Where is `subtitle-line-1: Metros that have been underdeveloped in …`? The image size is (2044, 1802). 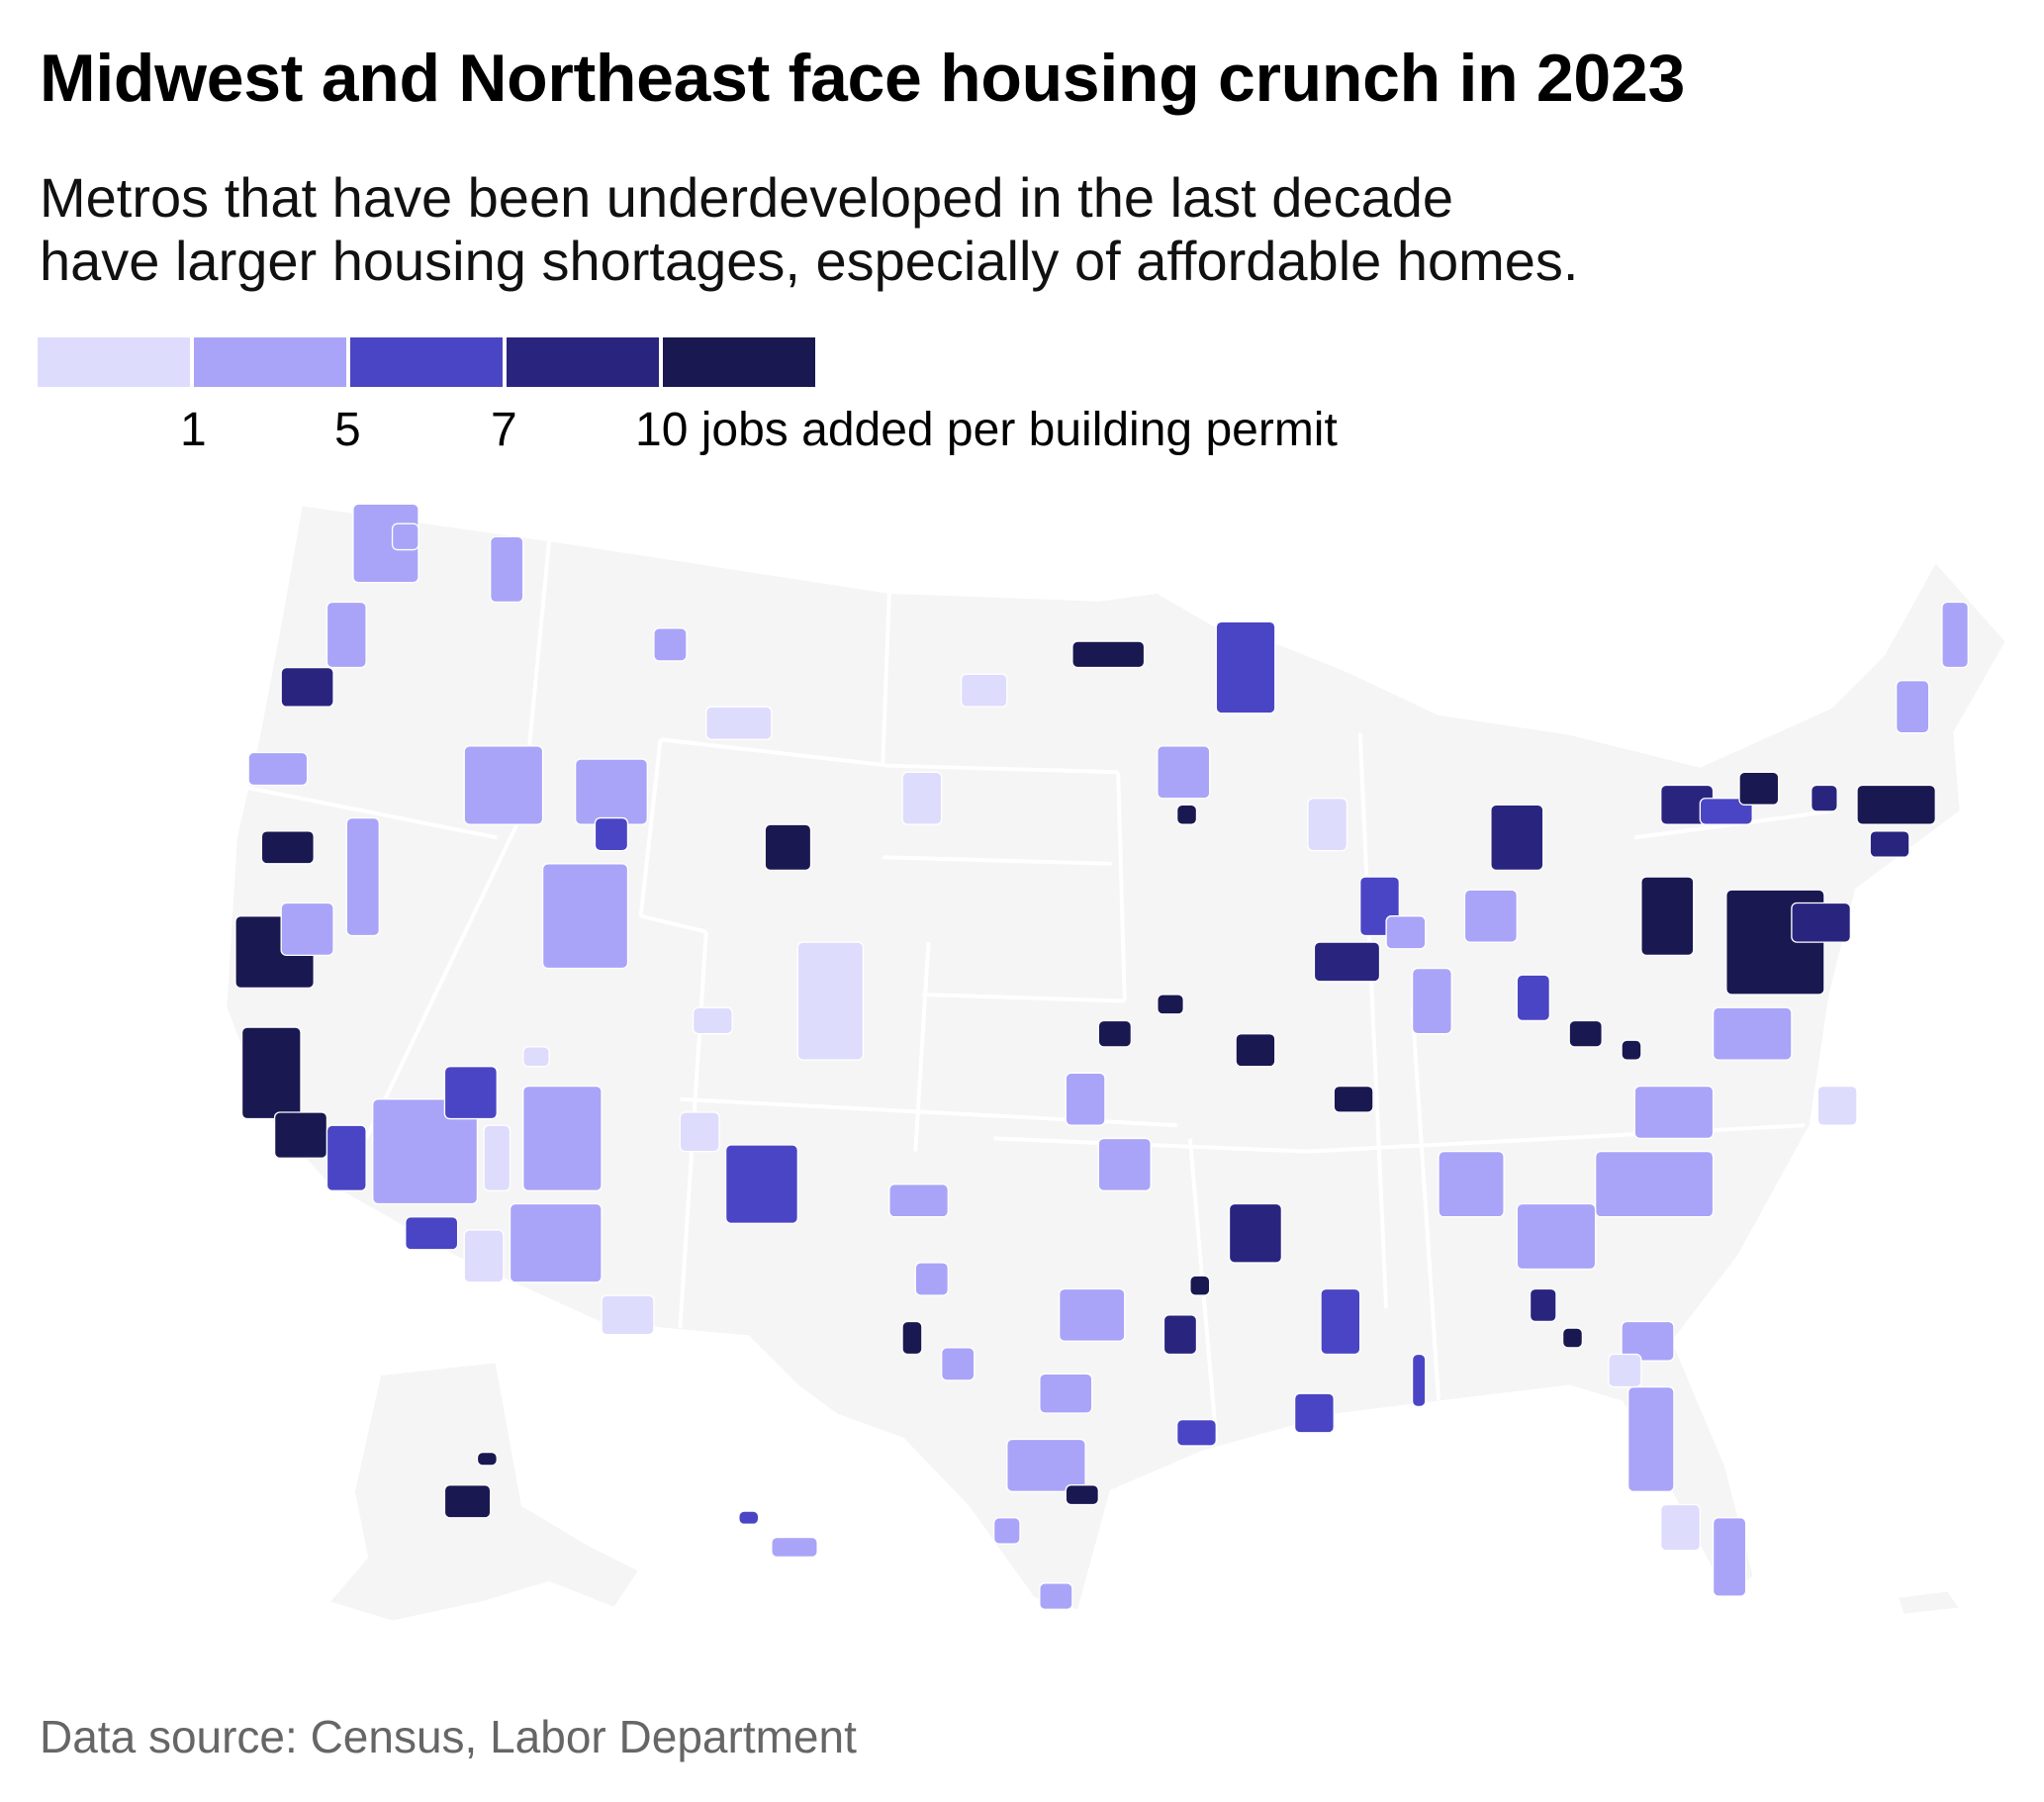
subtitle-line-1: Metros that have been underdeveloped in … is located at coordinates (747, 197).